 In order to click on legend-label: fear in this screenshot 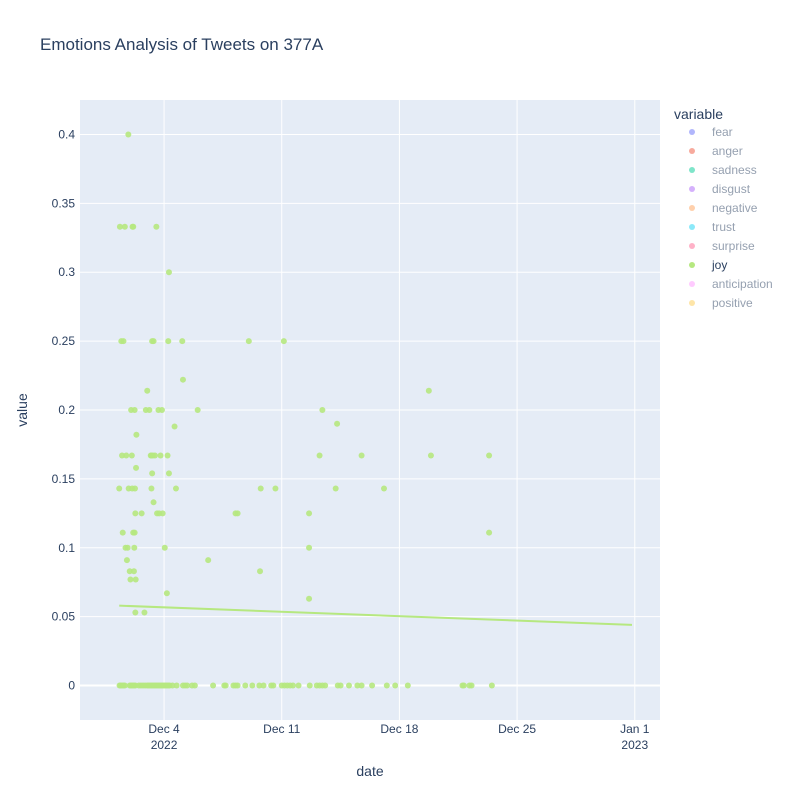, I will do `click(722, 132)`.